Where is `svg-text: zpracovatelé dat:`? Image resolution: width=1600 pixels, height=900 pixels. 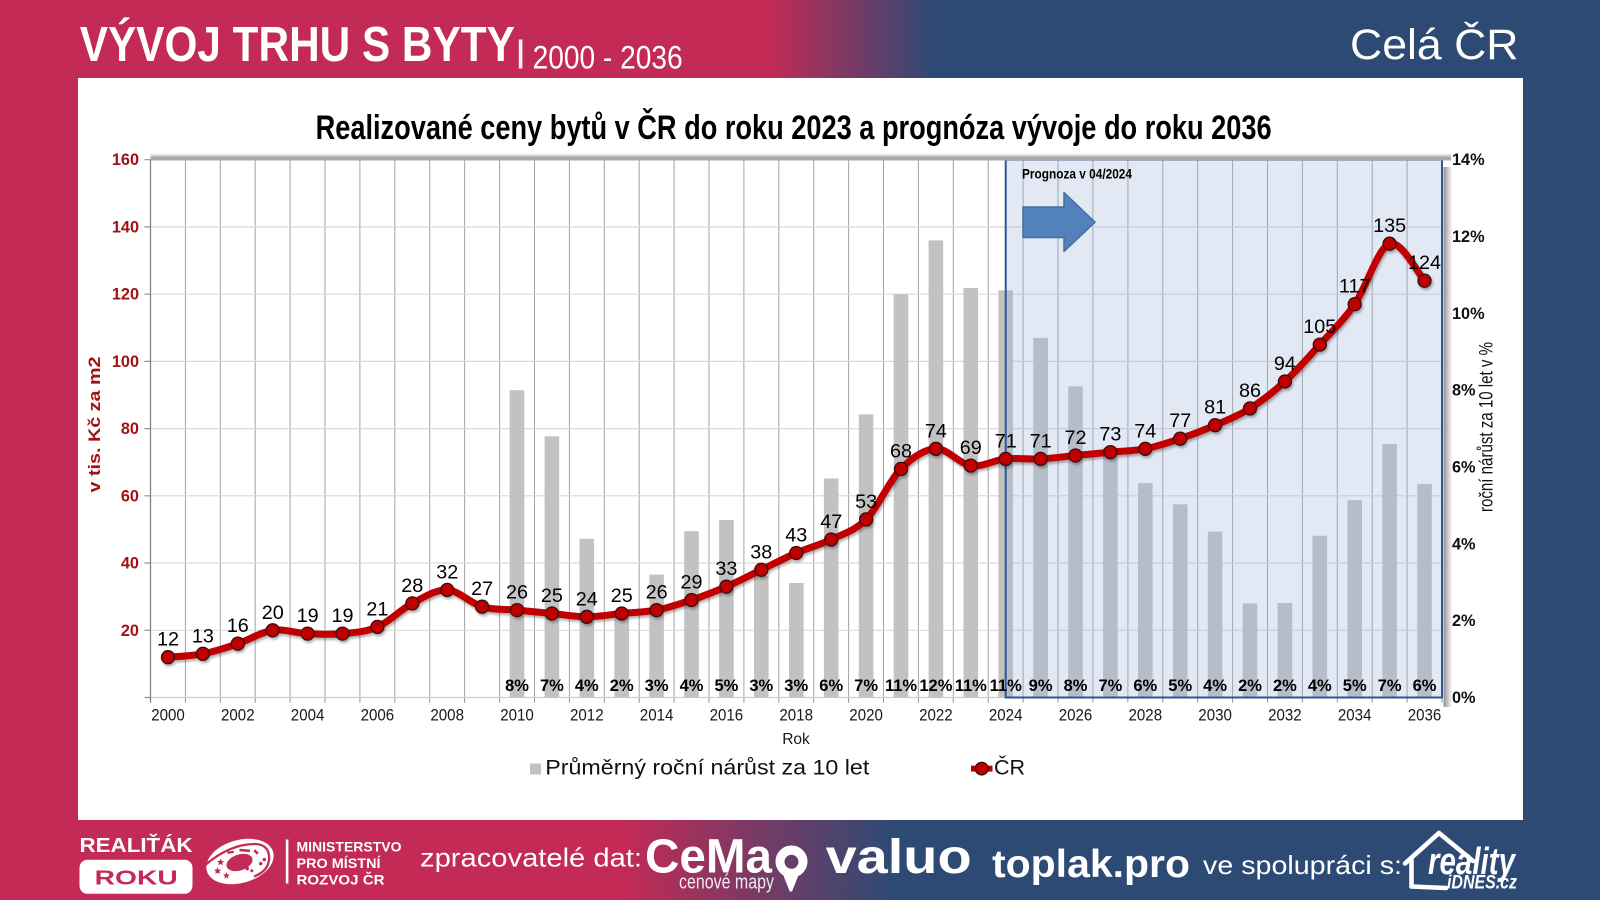 svg-text: zpracovatelé dat: is located at coordinates (531, 858).